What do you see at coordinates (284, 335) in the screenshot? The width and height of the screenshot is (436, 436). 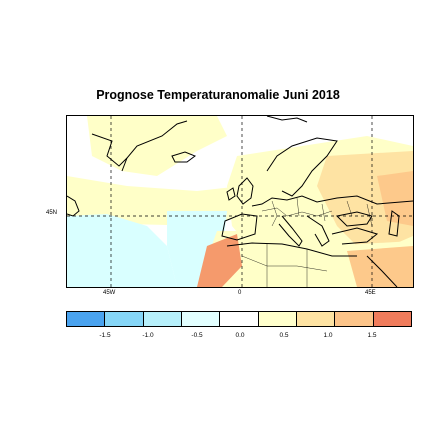 I see `colorbar-tick: 0.5` at bounding box center [284, 335].